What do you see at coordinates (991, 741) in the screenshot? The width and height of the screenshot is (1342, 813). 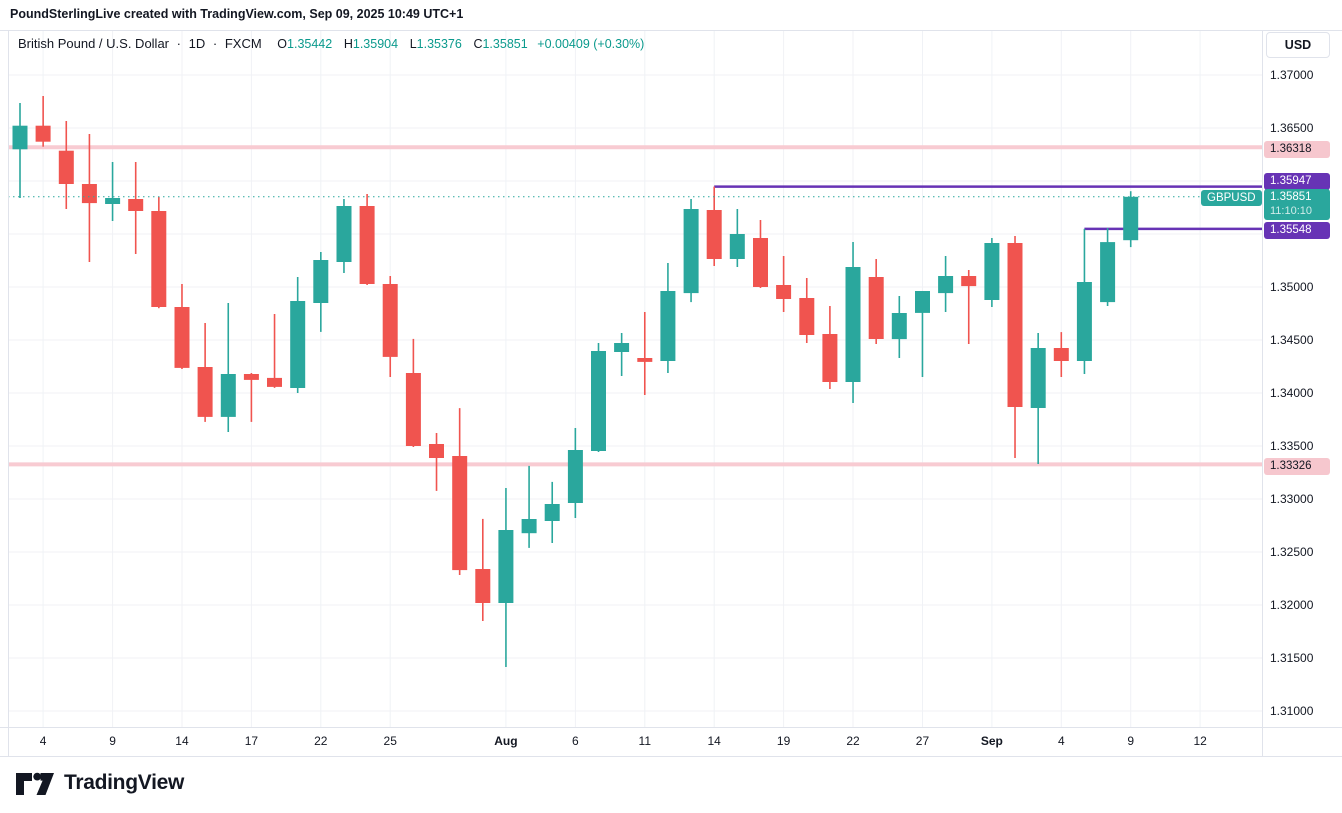 I see `time-axis-label: Sep` at bounding box center [991, 741].